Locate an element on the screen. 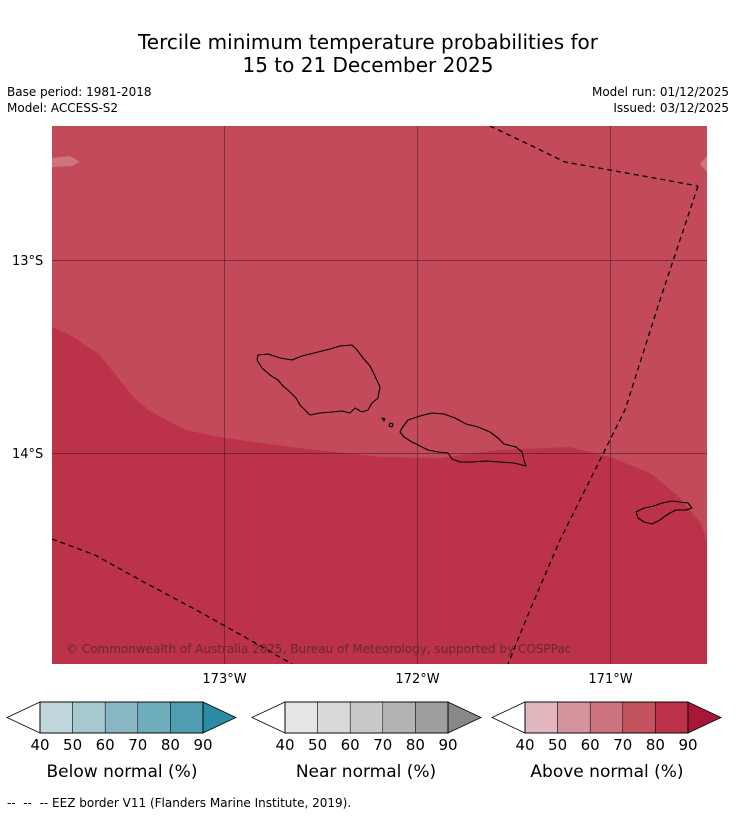  lat-label-14s: 14°S is located at coordinates (27, 454).